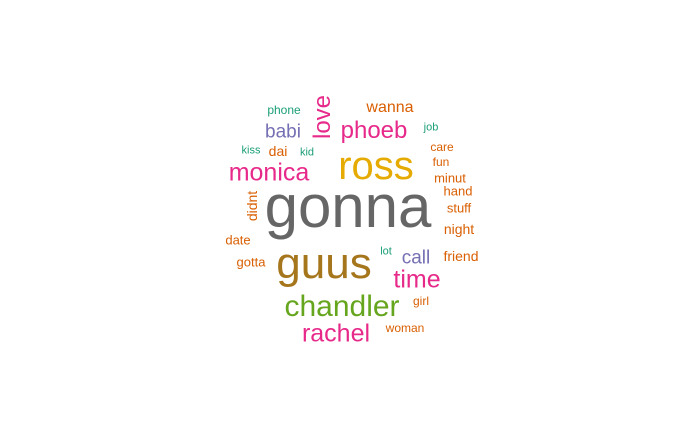 Image resolution: width=700 pixels, height=432 pixels. I want to click on word-wanna: wanna, so click(390, 107).